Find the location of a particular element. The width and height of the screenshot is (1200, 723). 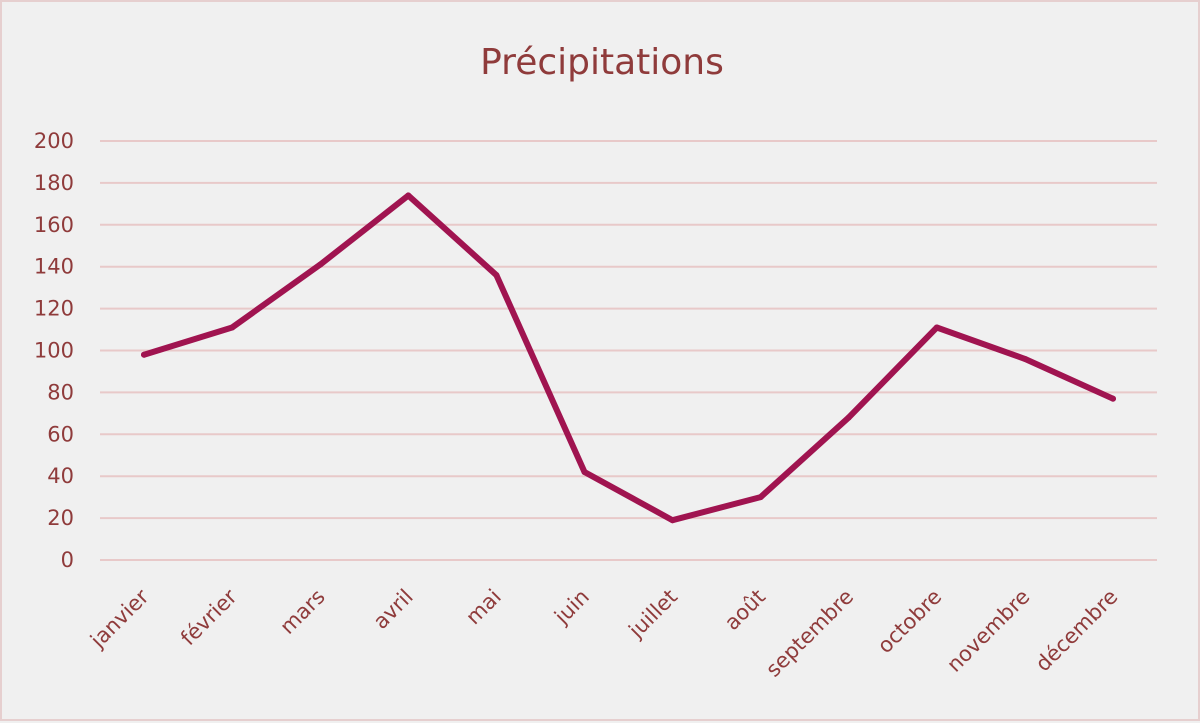

x-tick-label: mai is located at coordinates (483, 607).